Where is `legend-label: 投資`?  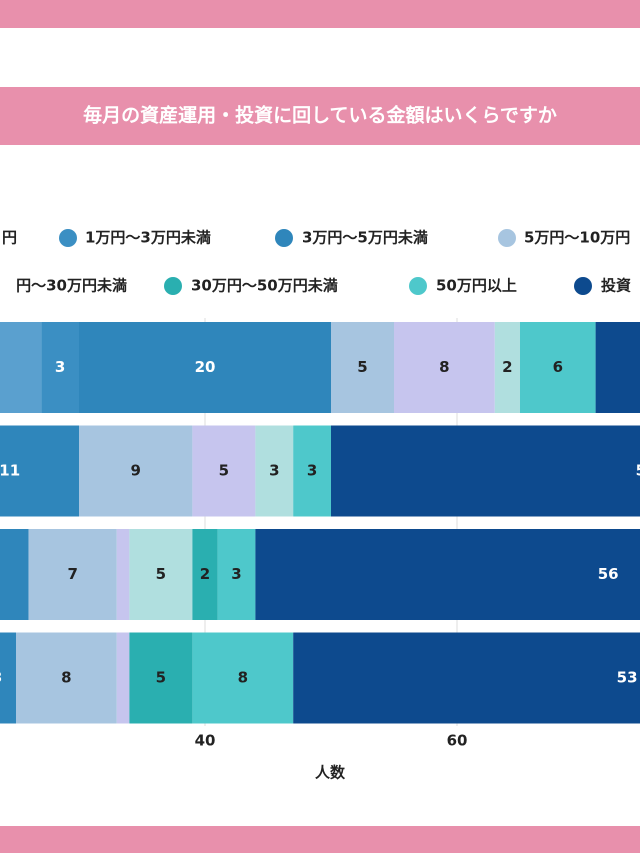 legend-label: 投資 is located at coordinates (616, 286).